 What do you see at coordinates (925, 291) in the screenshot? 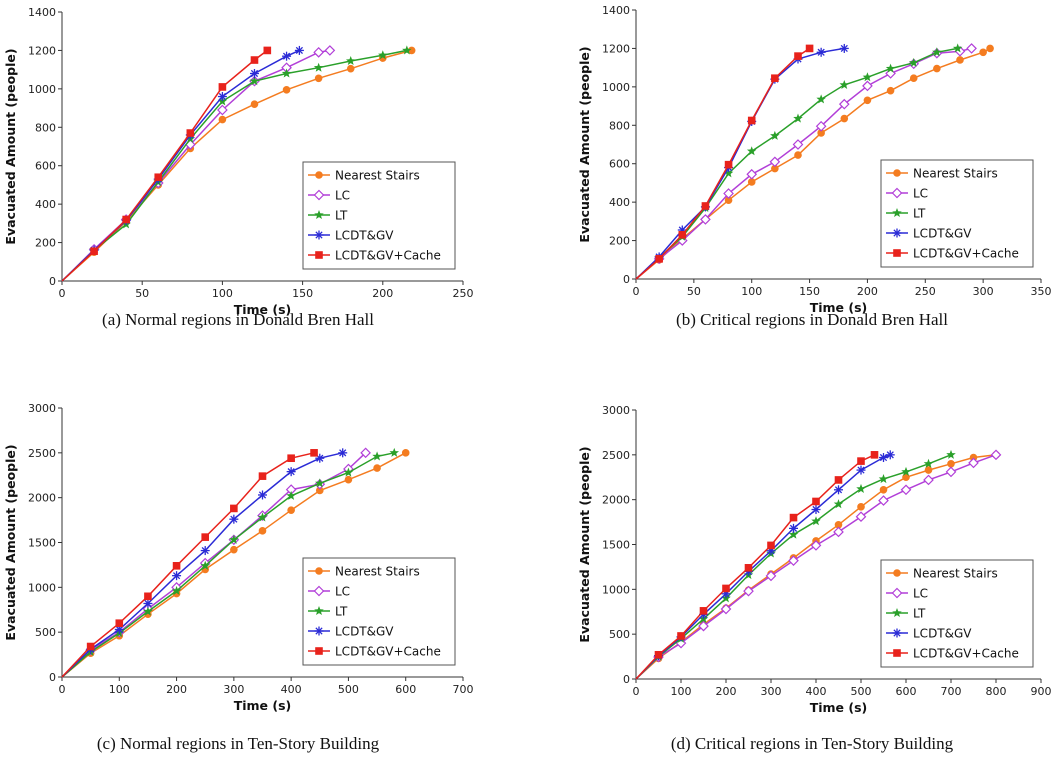
I see `x-tick-label: 250` at bounding box center [925, 291].